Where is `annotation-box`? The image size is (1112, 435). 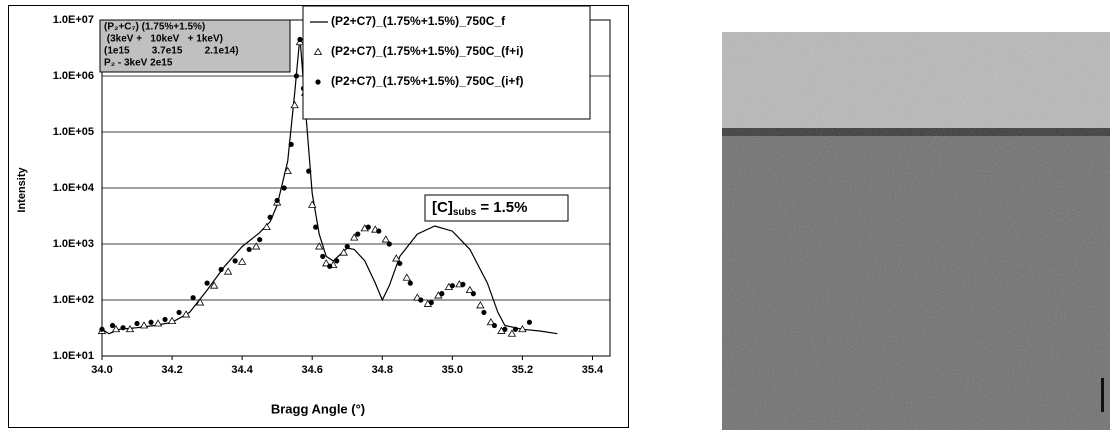 annotation-box is located at coordinates (496, 208).